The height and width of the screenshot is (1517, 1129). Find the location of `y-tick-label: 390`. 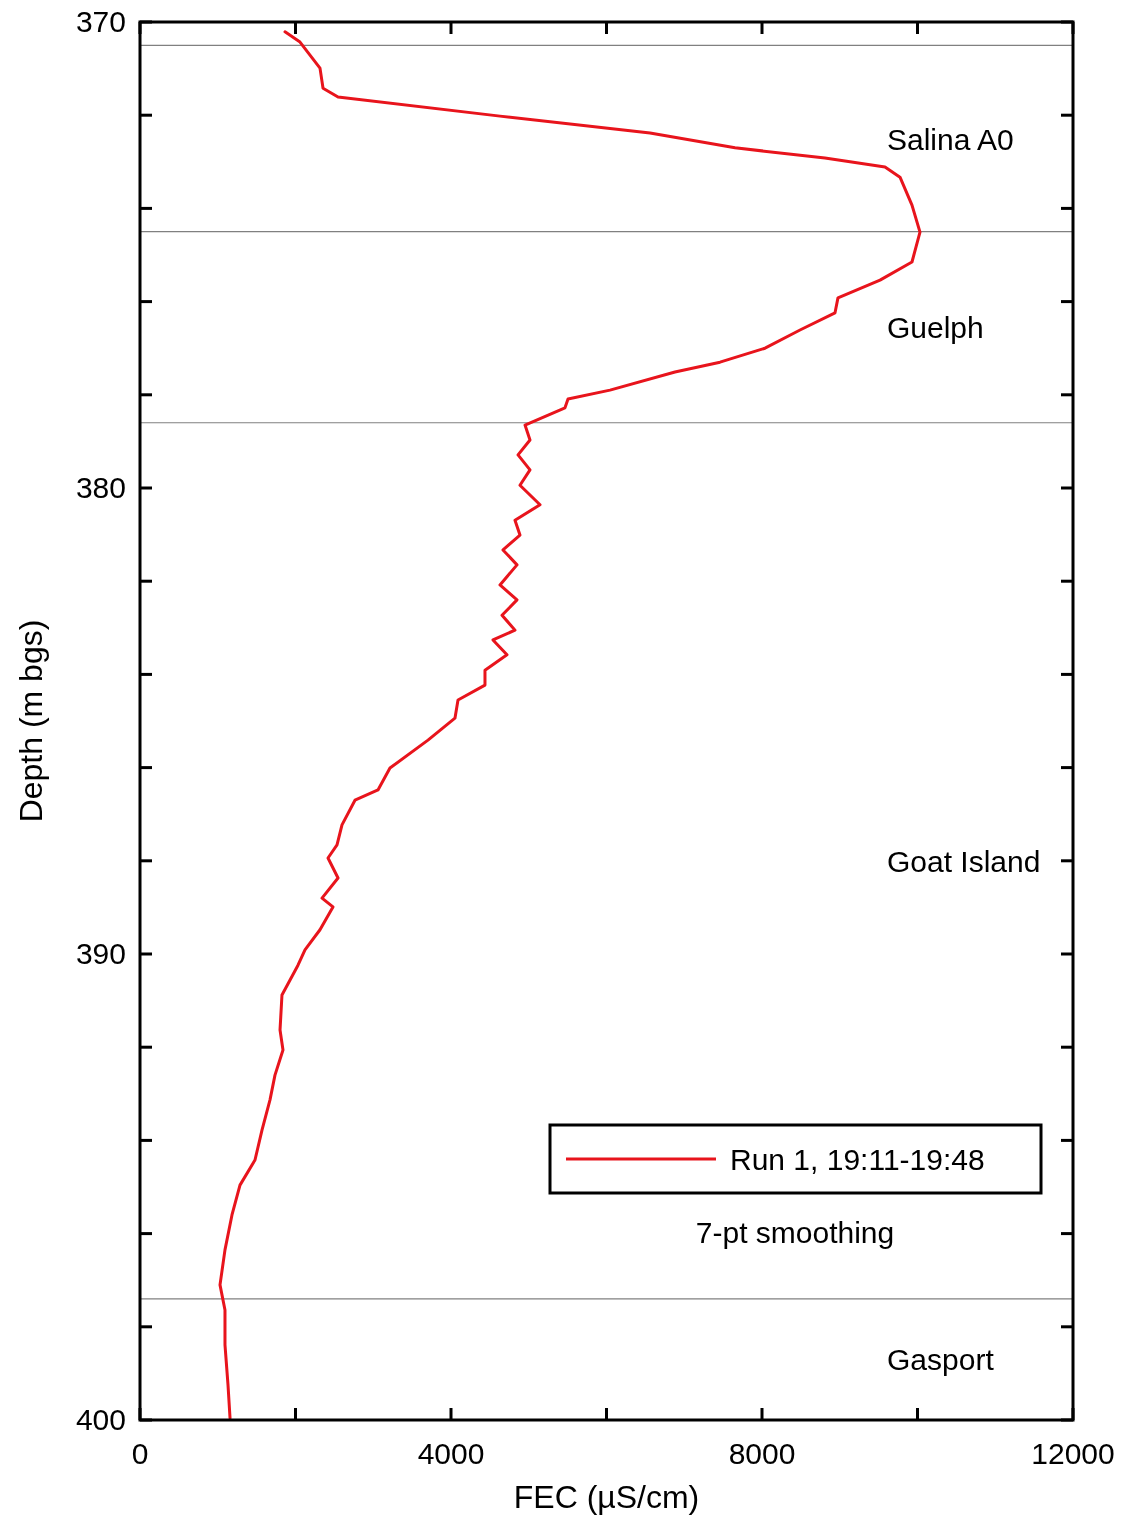

y-tick-label: 390 is located at coordinates (100, 953).